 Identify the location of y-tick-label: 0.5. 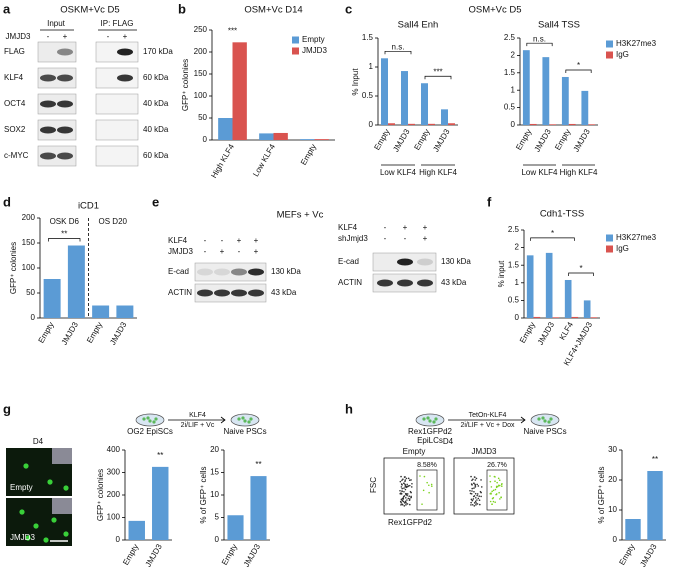
(368, 95).